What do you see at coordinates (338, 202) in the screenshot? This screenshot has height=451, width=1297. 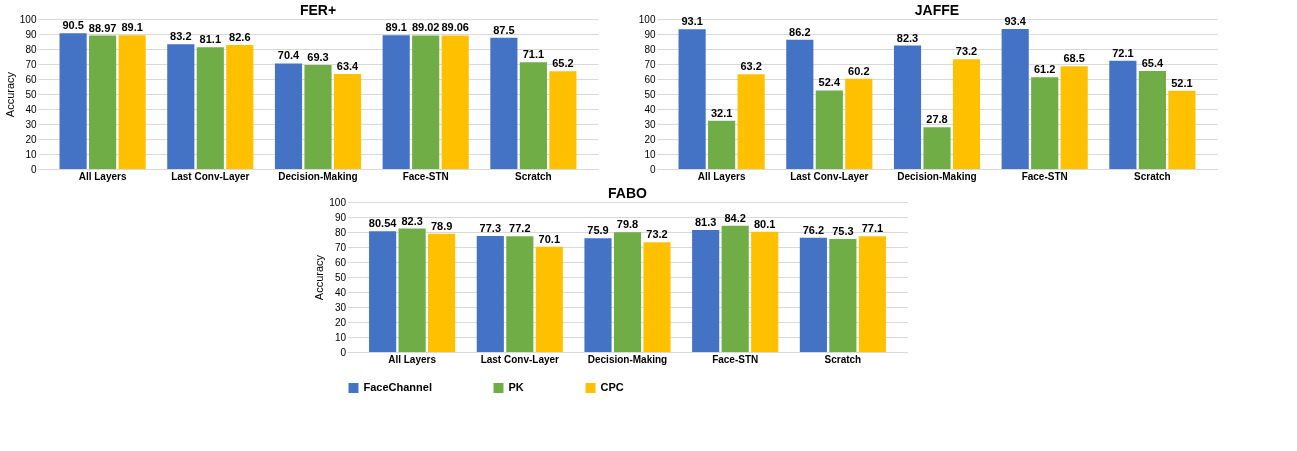 I see `y-tick-label: 100` at bounding box center [338, 202].